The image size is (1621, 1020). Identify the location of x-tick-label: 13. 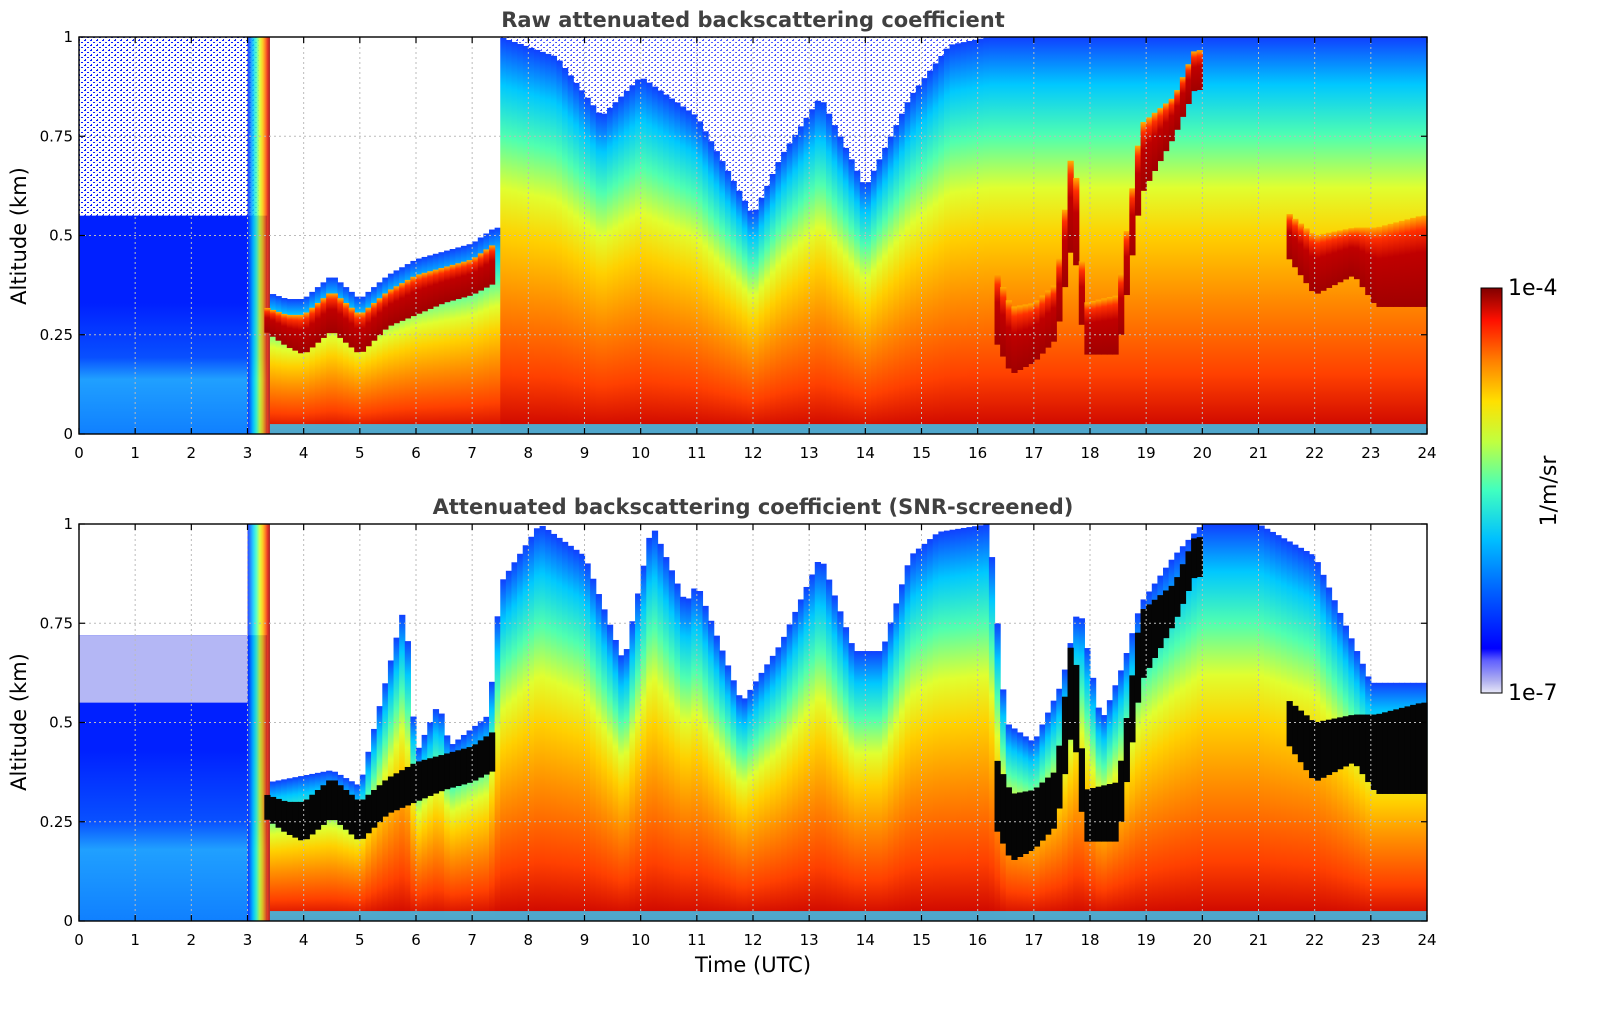
(809, 453).